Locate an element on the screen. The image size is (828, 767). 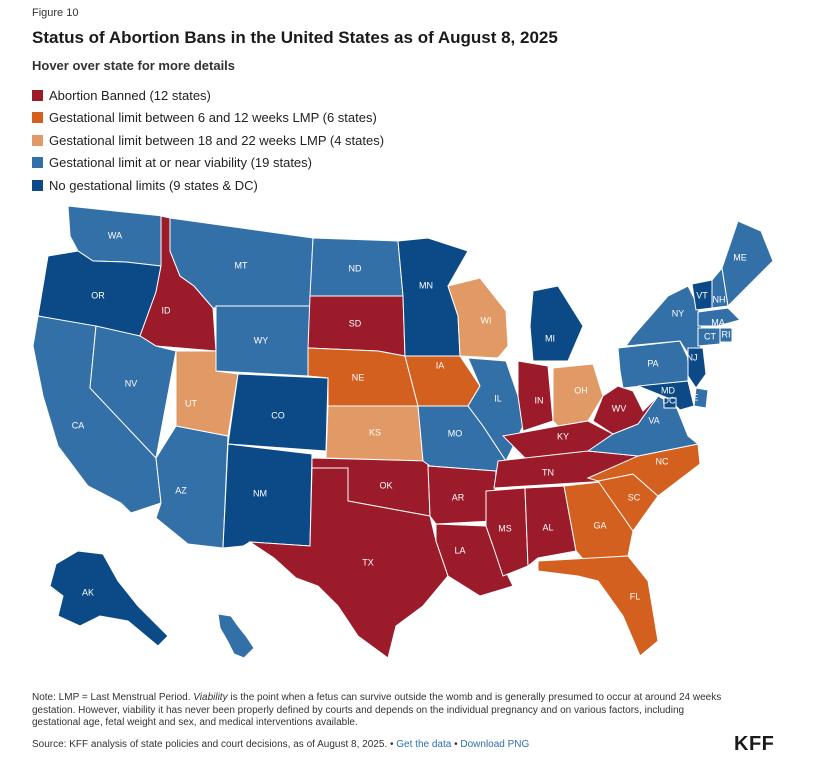
state-shape-nm is located at coordinates (267, 496).